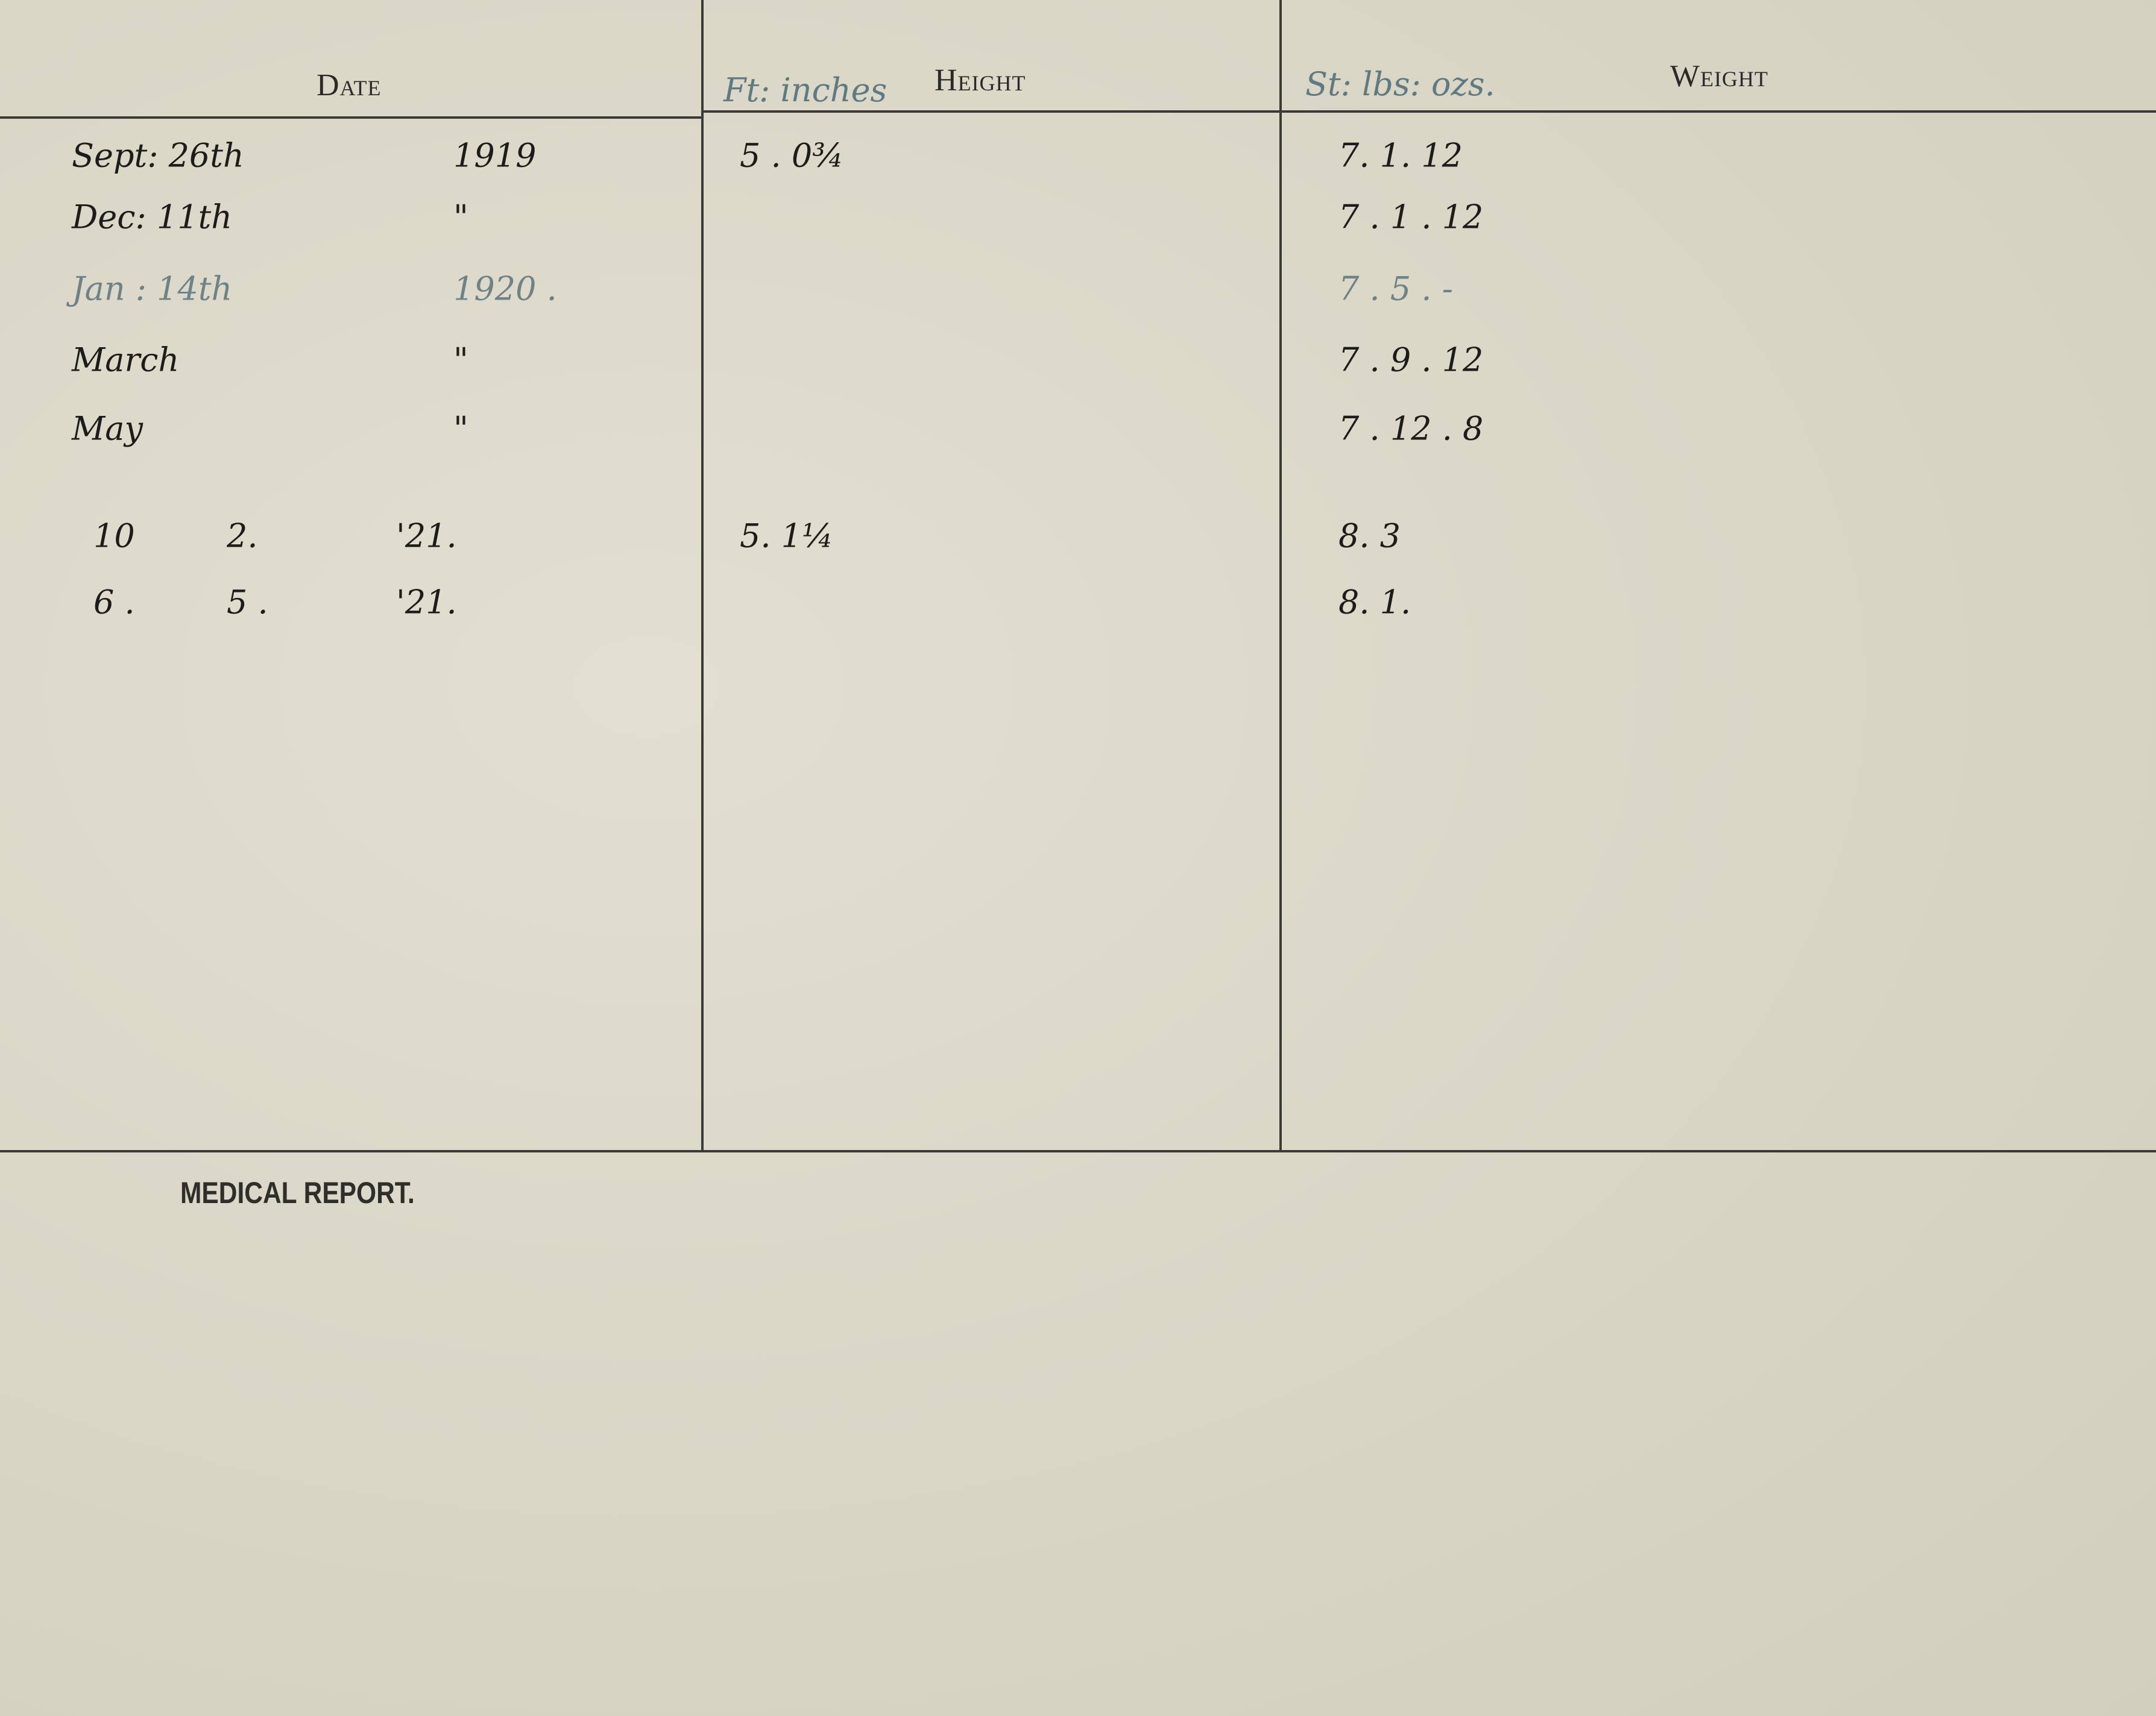 Image resolution: width=2156 pixels, height=1716 pixels. Describe the element at coordinates (152, 288) in the screenshot. I see `date-month: Jan : 14th` at that location.